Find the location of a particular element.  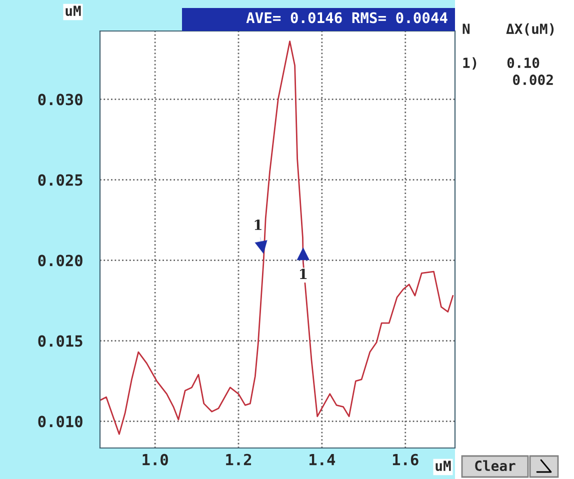

text: N is located at coordinates (466, 29).